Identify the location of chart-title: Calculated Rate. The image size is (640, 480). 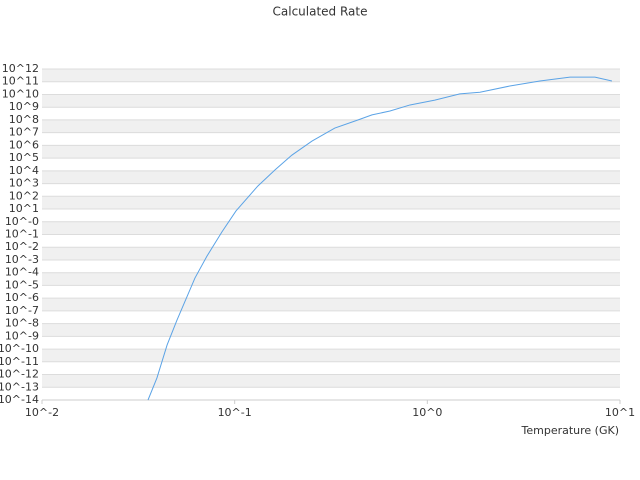
(320, 12).